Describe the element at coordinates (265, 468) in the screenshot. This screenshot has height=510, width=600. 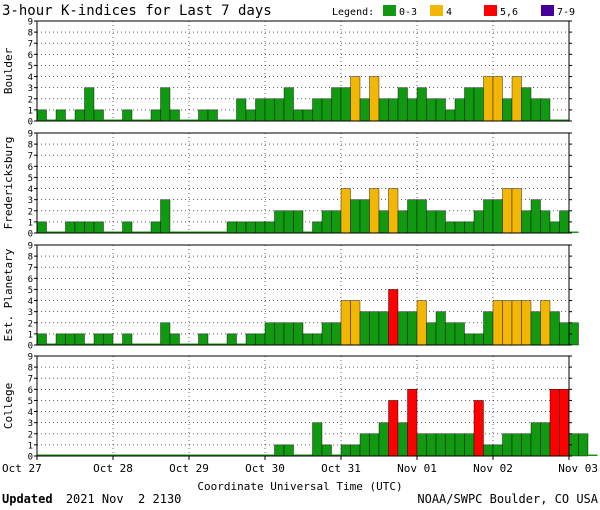
I see `x-tick-label: Oct 30` at that location.